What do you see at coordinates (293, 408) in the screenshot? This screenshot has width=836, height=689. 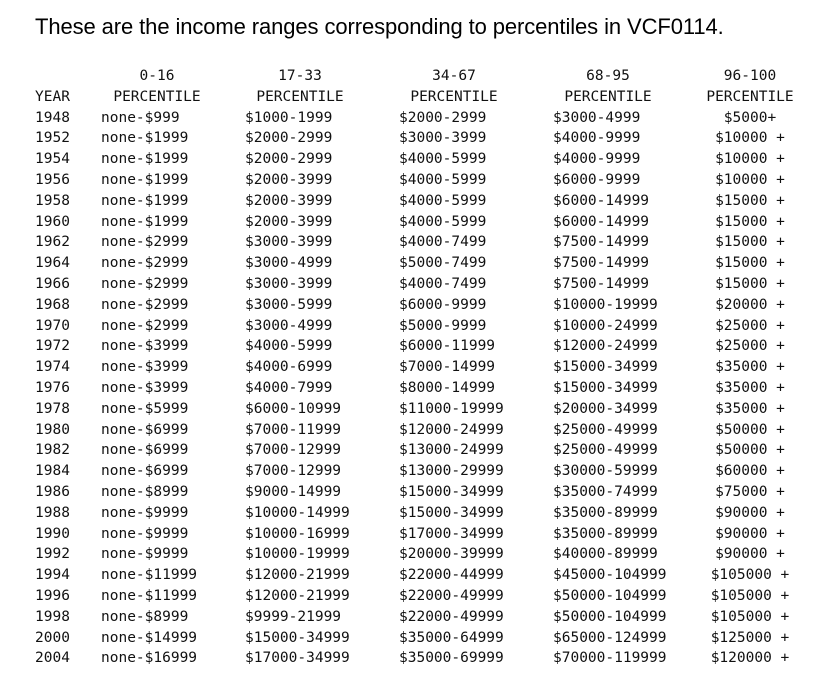 I see `table-row-cell-2: $6000-10999` at bounding box center [293, 408].